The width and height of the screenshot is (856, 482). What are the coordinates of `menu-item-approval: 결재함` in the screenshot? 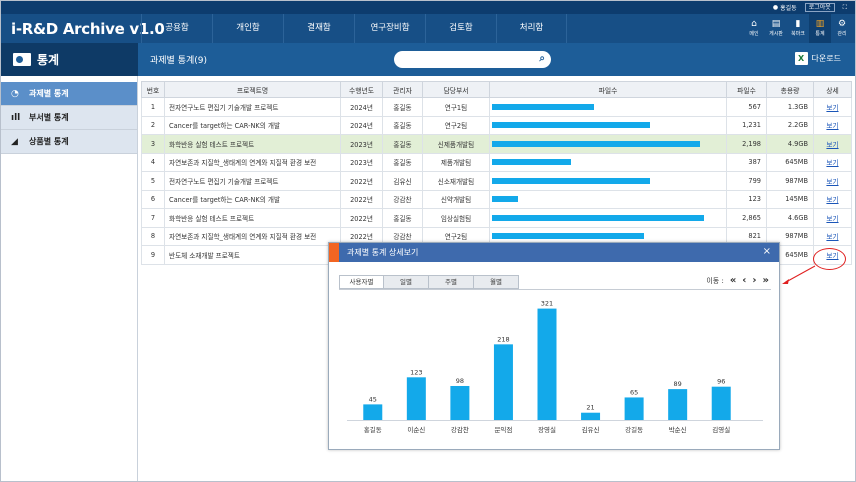 It's located at (318, 28).